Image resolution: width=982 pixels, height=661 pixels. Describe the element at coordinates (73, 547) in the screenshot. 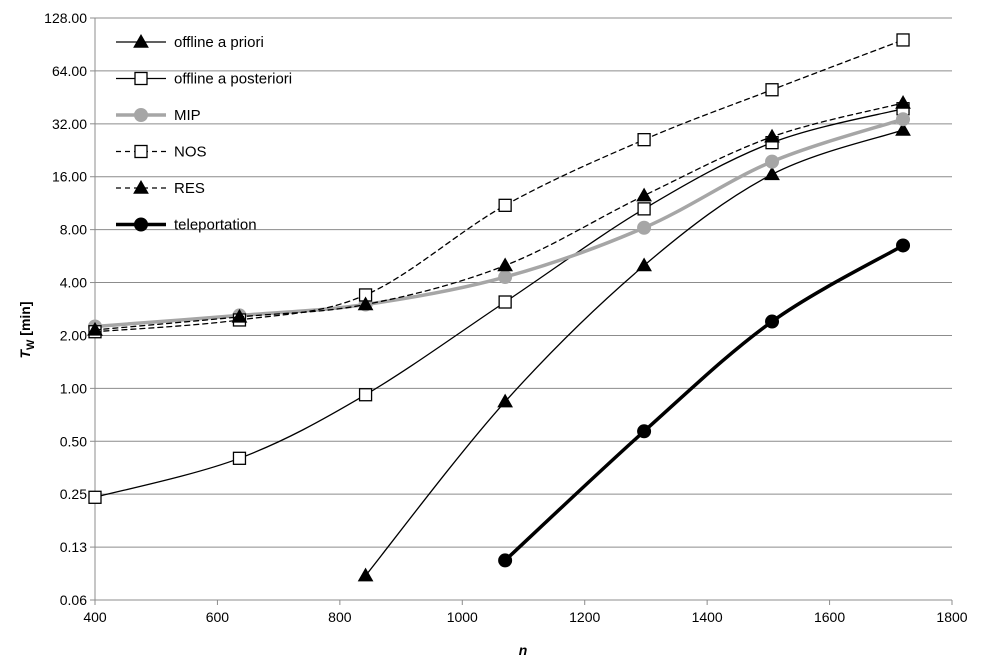

I see `y-tick-label: 0.13` at that location.